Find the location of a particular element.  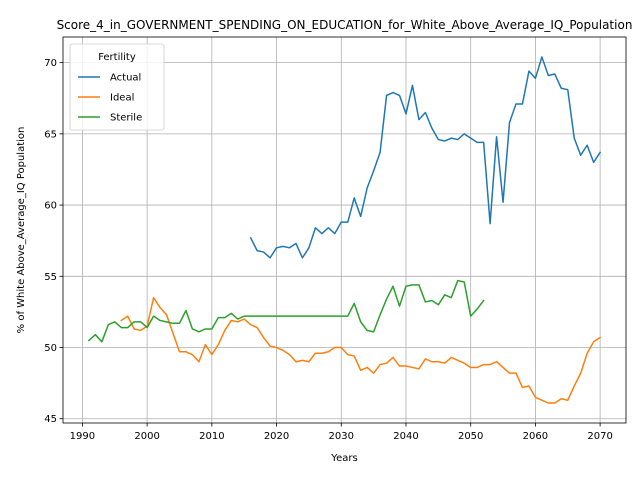

y-tick-label: 65 is located at coordinates (50, 134).